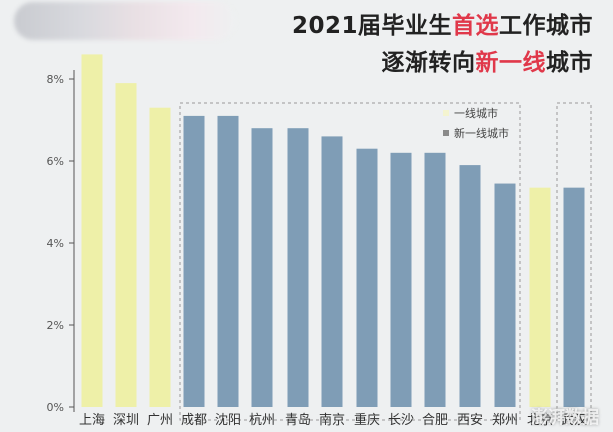 The height and width of the screenshot is (432, 613). Describe the element at coordinates (505, 420) in the screenshot. I see `x-tick-label: 郑州` at that location.